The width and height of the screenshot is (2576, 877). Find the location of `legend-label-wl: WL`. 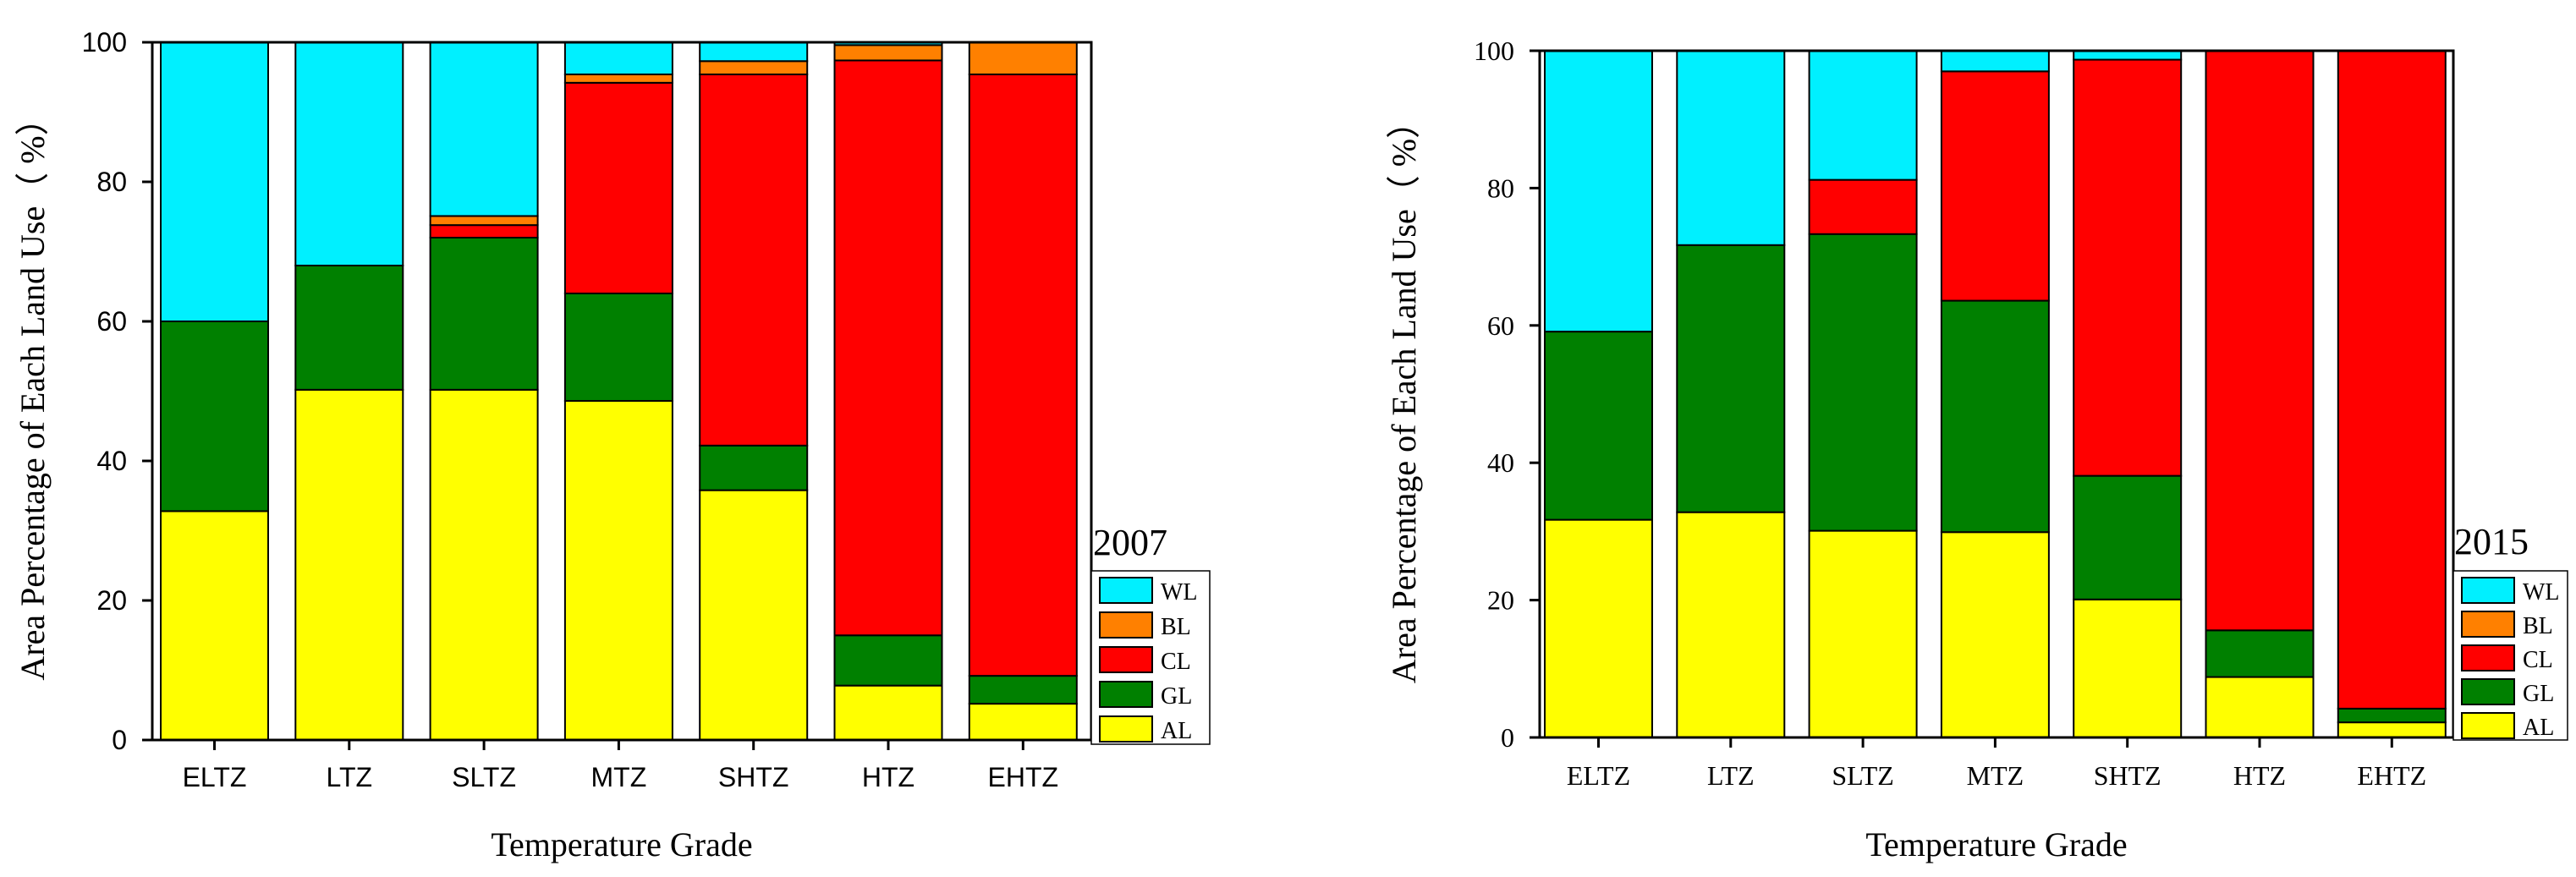

legend-label-wl: WL is located at coordinates (2541, 592).